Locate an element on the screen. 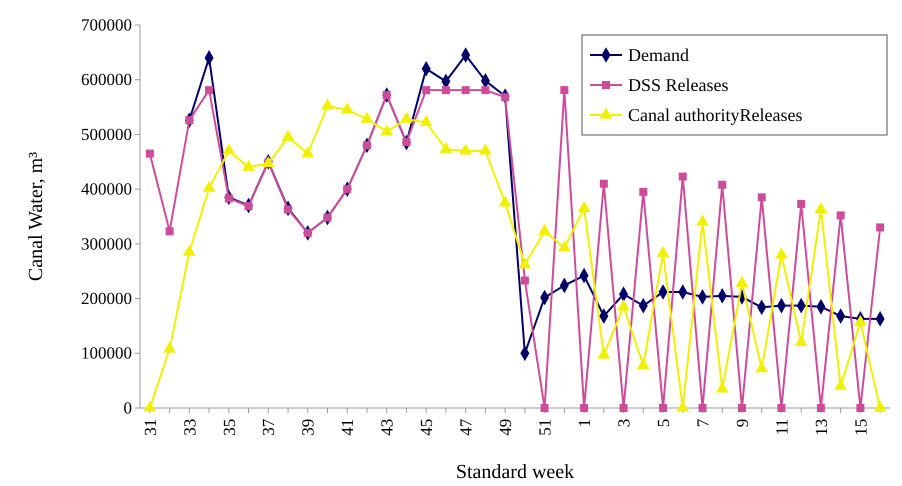  legend-label: DSS Releases is located at coordinates (678, 85).